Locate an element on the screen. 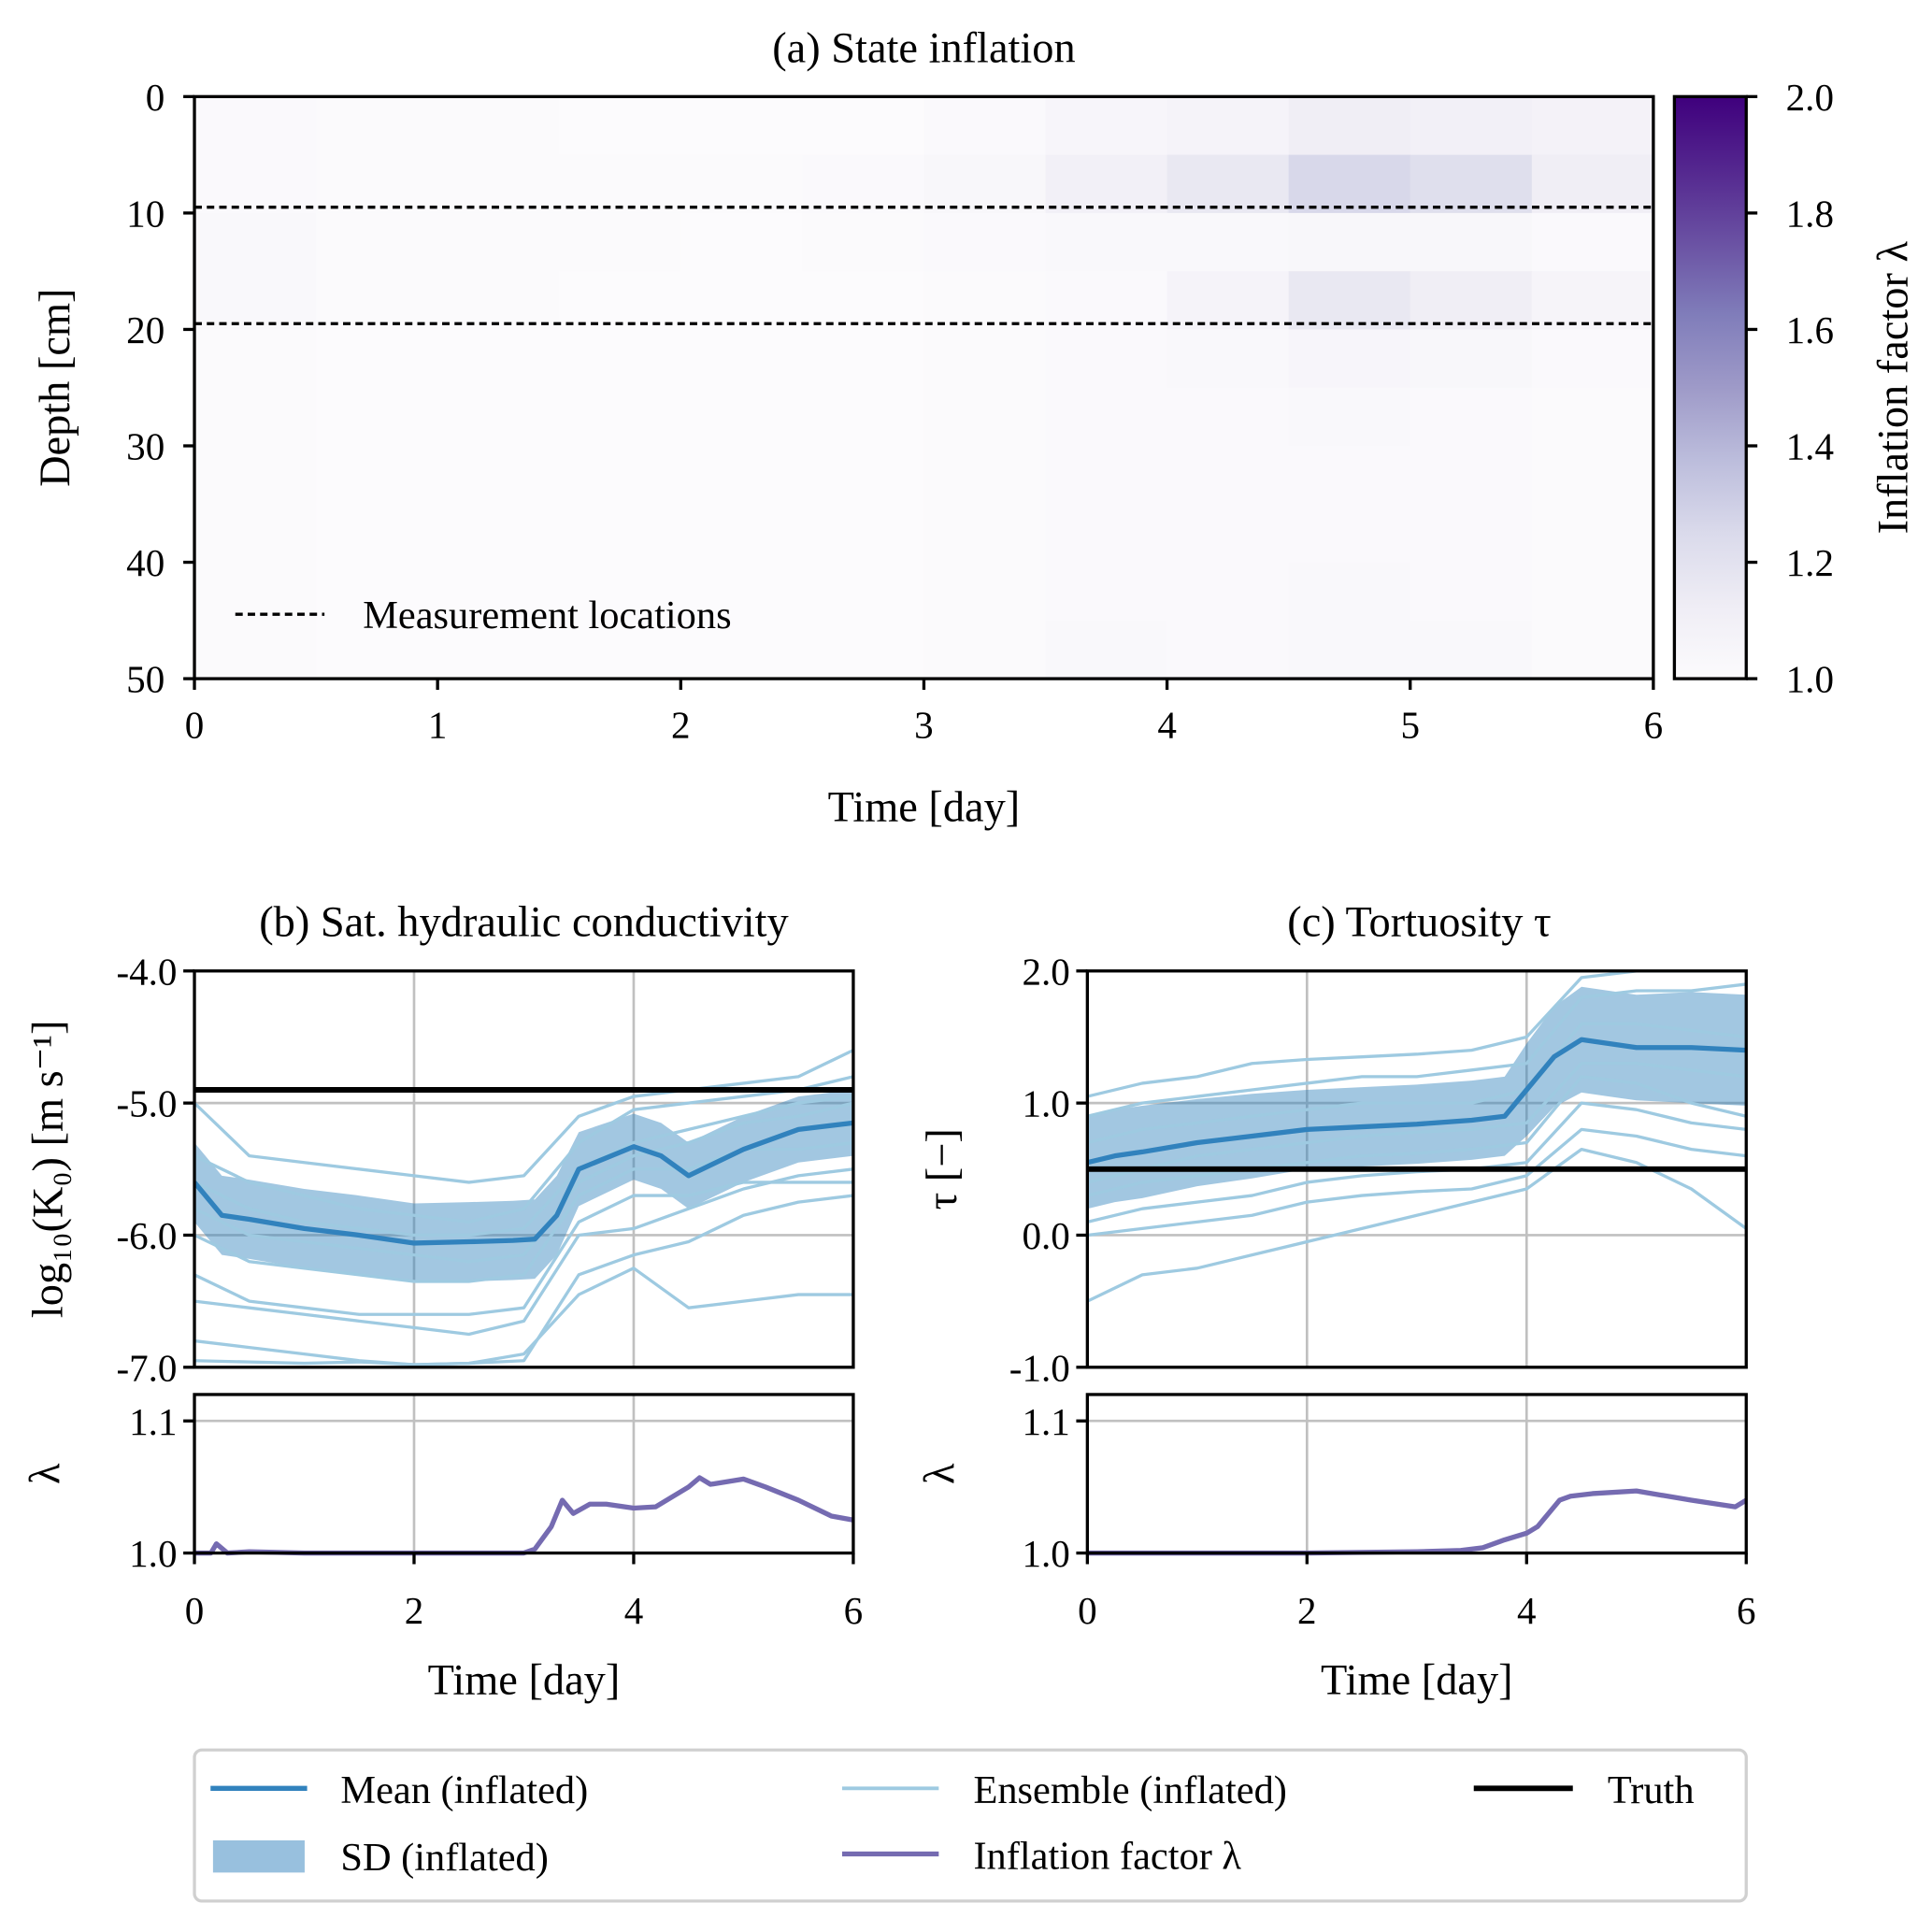  y-tick-label: 0.0 is located at coordinates (1045, 1235).